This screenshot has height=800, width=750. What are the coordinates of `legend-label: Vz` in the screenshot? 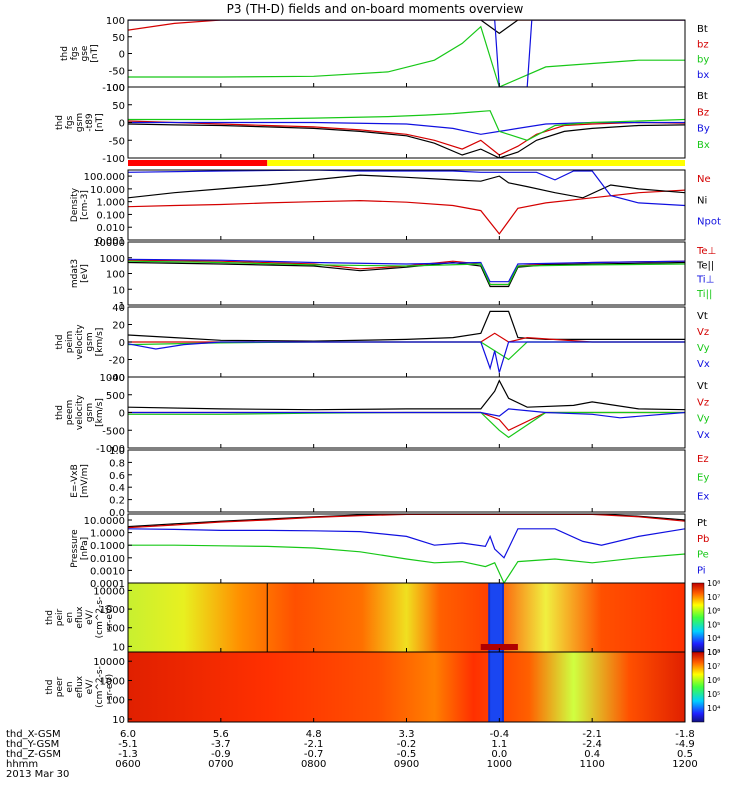 It's located at (703, 402).